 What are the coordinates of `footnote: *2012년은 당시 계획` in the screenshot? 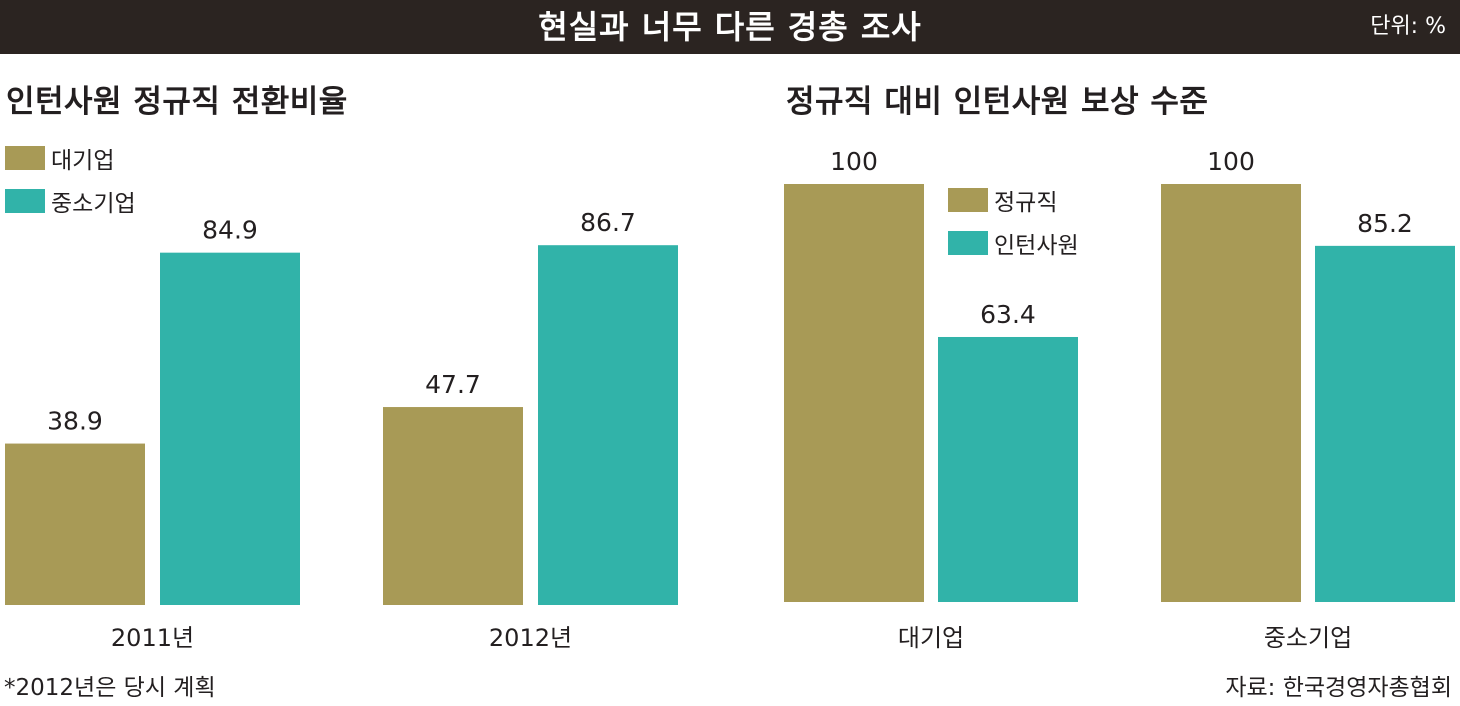 It's located at (110, 688).